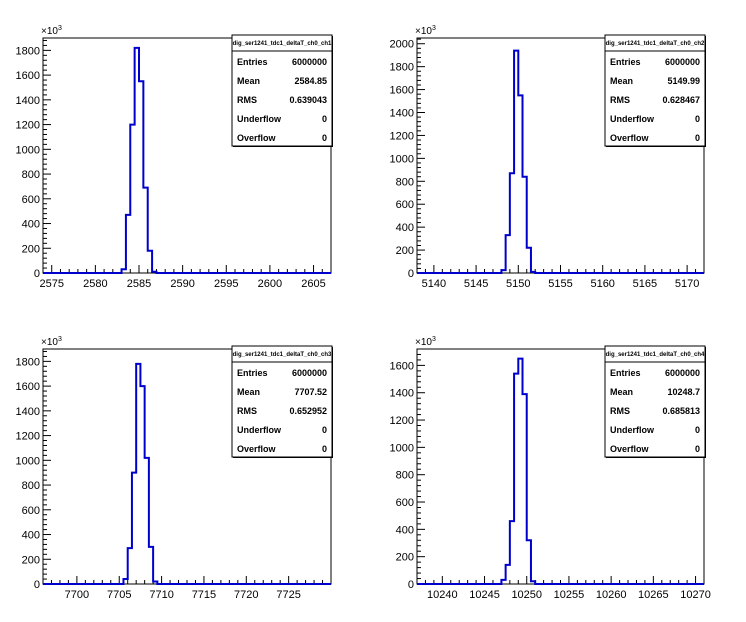 The width and height of the screenshot is (746, 622). Describe the element at coordinates (402, 45) in the screenshot. I see `y-tick-label: 2000` at that location.